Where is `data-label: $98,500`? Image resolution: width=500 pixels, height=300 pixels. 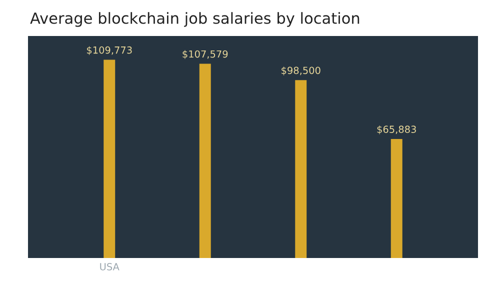
data-label: $98,500 is located at coordinates (301, 71).